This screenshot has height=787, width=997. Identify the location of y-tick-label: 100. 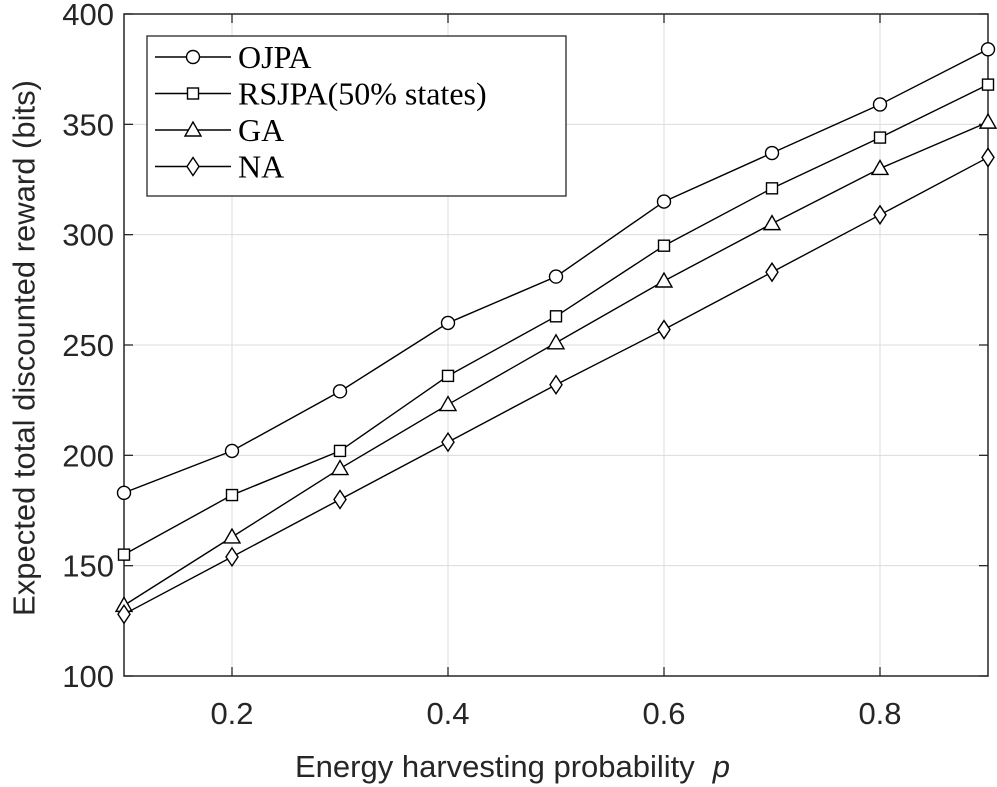
(88, 676).